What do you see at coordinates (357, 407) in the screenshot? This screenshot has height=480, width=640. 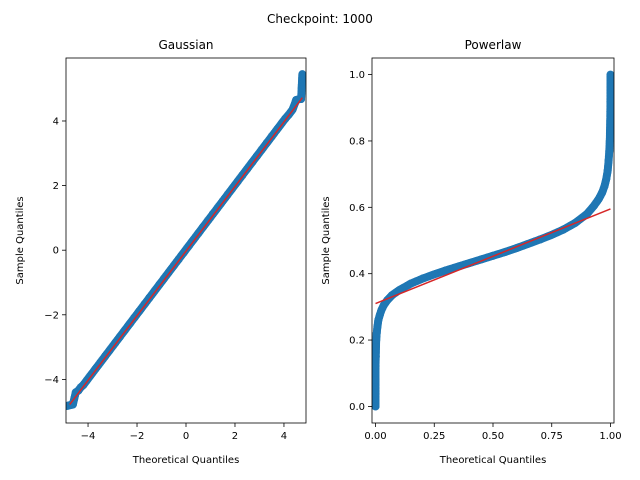 I see `y-tick-label: 0.0` at bounding box center [357, 407].